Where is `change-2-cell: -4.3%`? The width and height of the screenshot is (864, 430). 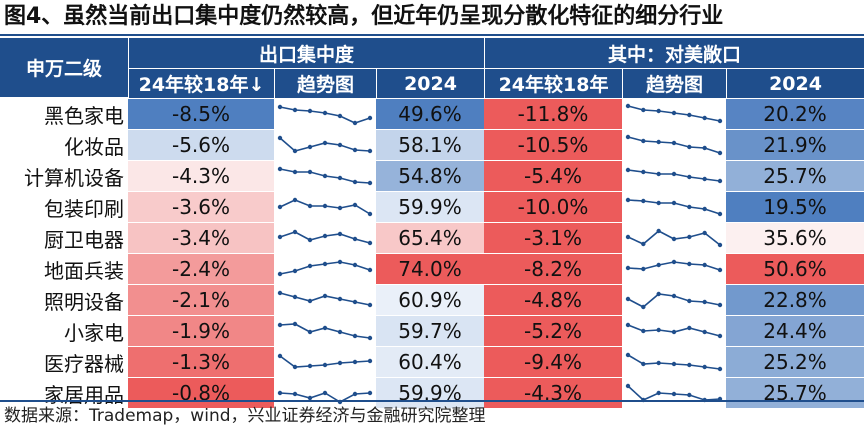
change-2-cell: -4.3% is located at coordinates (553, 392).